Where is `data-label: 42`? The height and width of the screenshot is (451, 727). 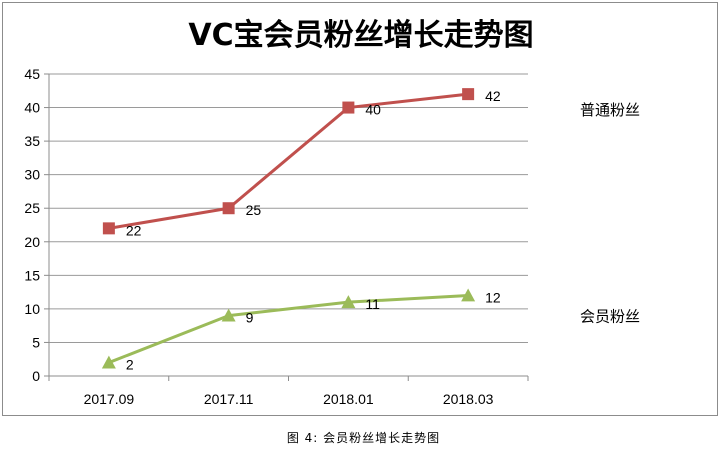 data-label: 42 is located at coordinates (493, 96).